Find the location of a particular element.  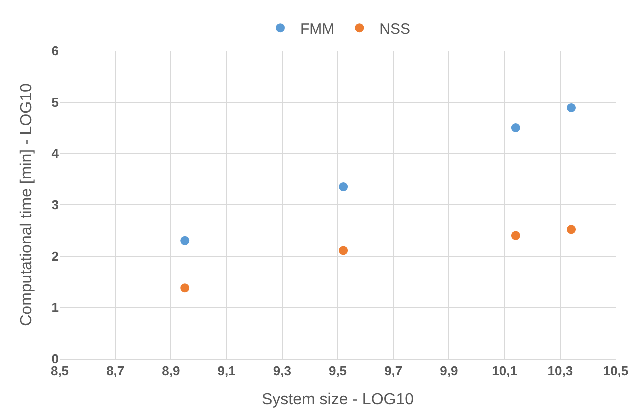

y-tick-label: 6 is located at coordinates (55, 51).